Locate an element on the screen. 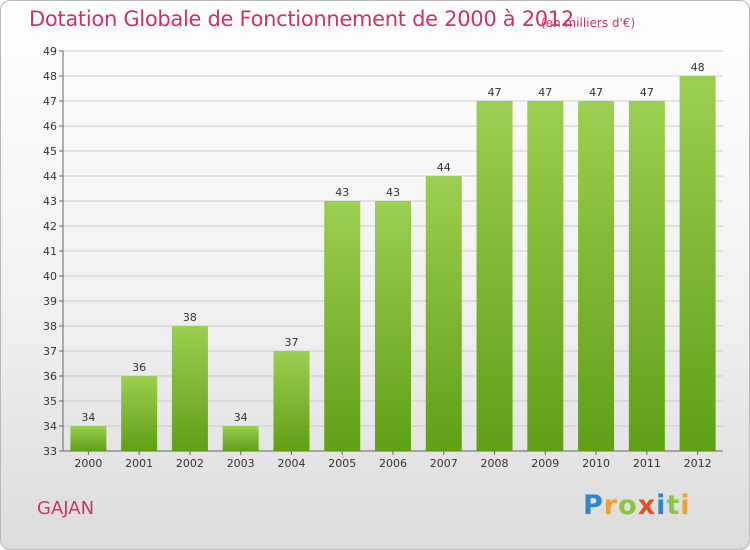 The height and width of the screenshot is (550, 750). data-label-2009: 47 is located at coordinates (545, 92).